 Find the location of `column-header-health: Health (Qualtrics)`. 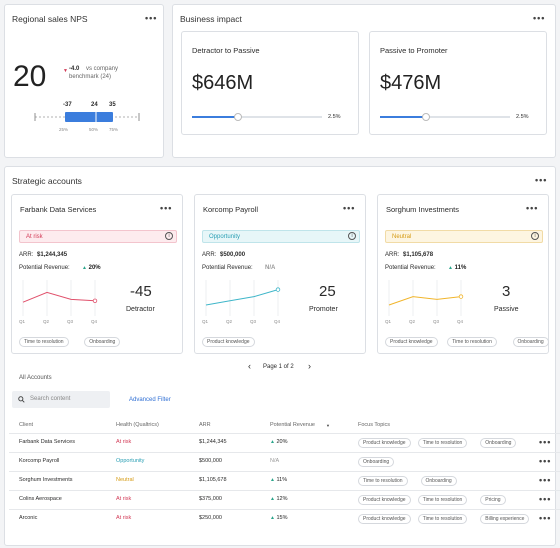

column-header-health: Health (Qualtrics) is located at coordinates (137, 425).